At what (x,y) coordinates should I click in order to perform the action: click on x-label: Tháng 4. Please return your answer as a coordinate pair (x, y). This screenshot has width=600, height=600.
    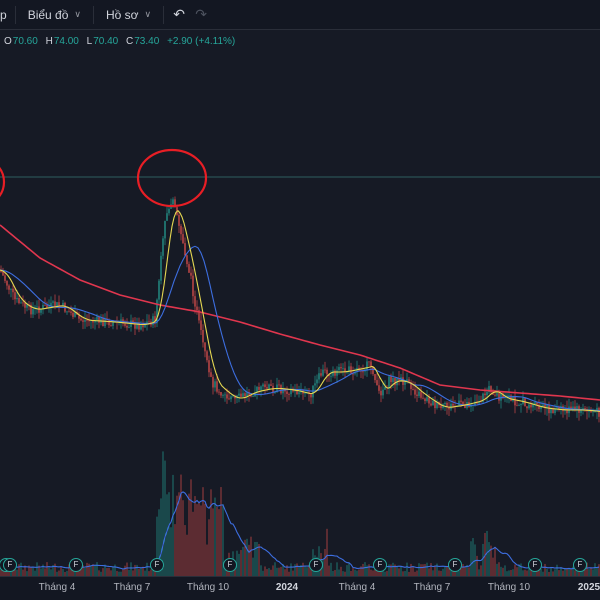
    Looking at the image, I should click on (357, 587).